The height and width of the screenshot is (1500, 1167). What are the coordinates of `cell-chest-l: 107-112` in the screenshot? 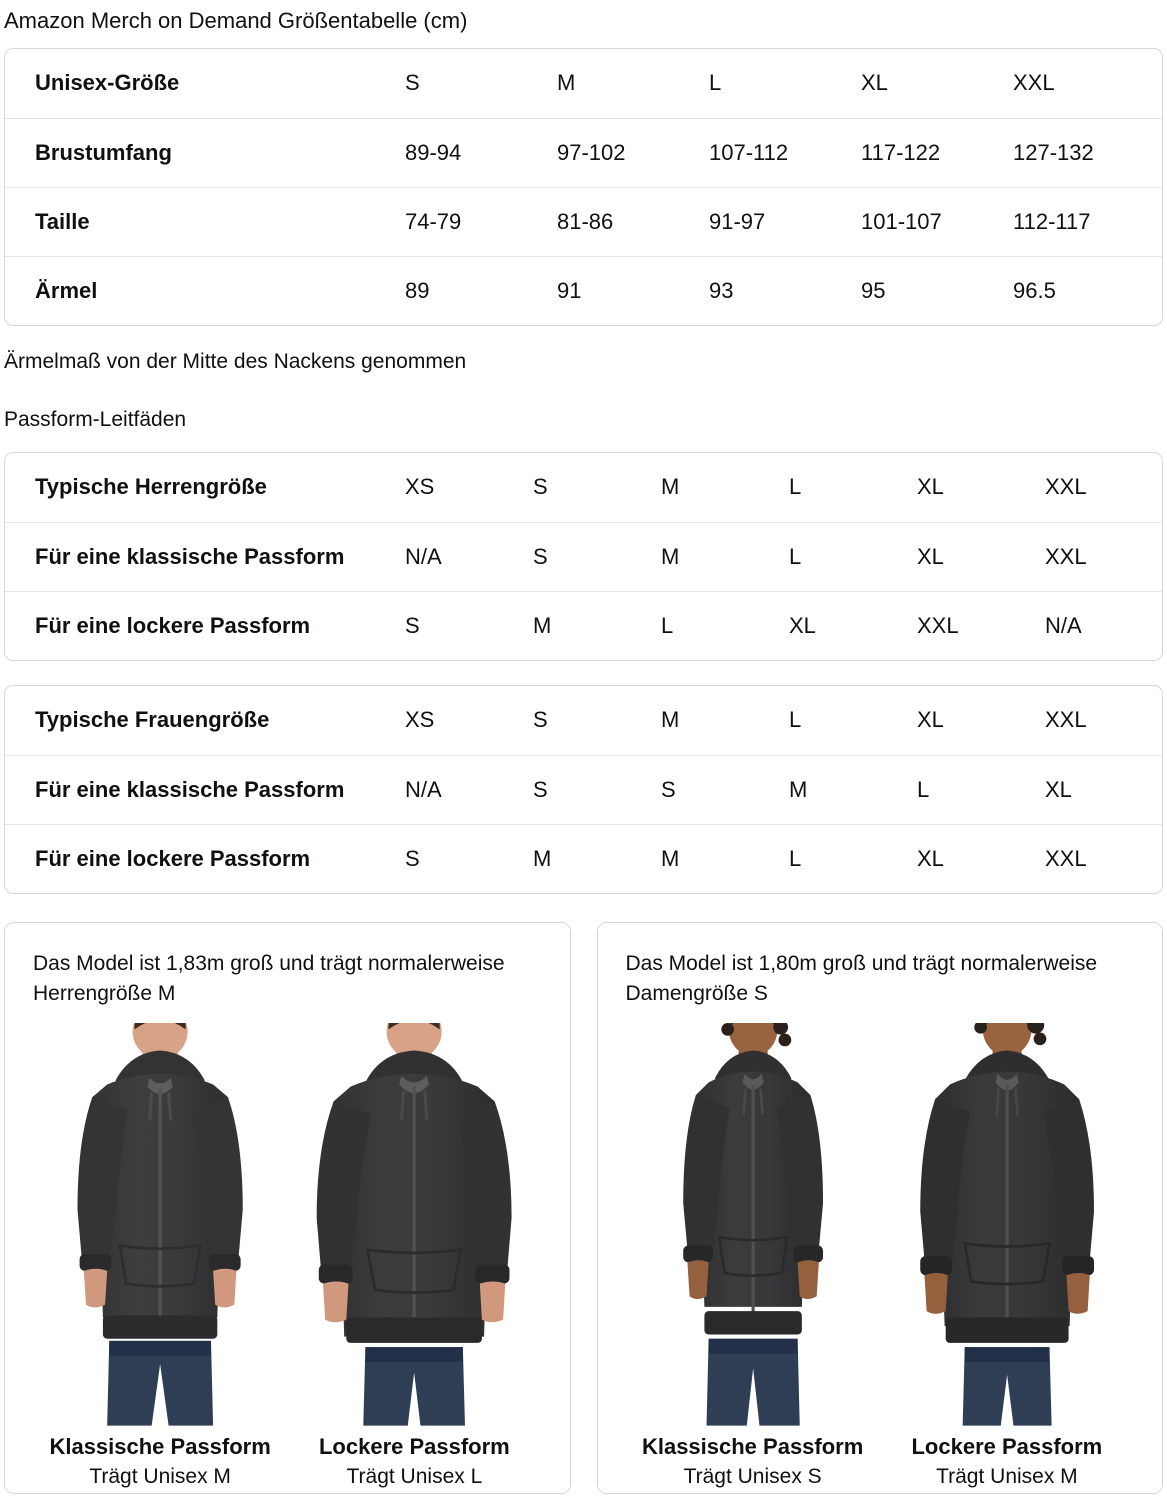 It's located at (785, 152).